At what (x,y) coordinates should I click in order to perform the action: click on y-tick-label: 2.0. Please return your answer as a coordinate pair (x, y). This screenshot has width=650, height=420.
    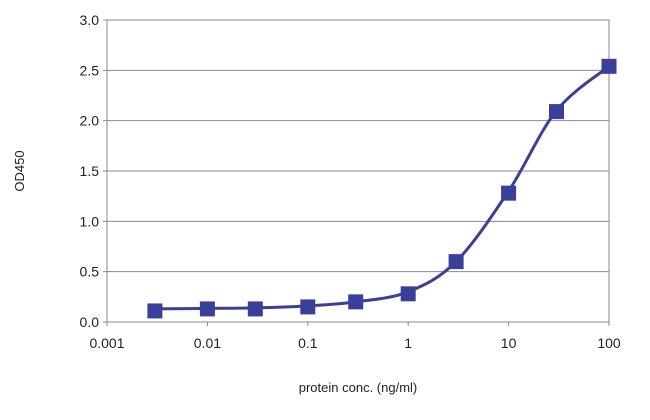
    Looking at the image, I should click on (90, 121).